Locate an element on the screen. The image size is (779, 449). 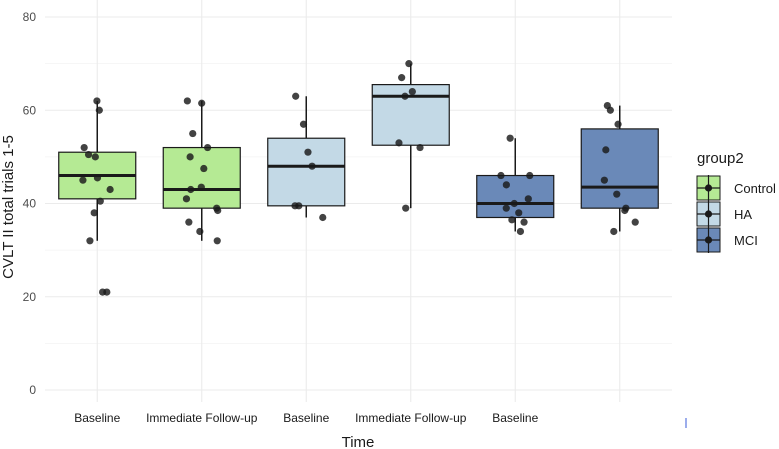
y-tick-label: 0 is located at coordinates (32, 390).